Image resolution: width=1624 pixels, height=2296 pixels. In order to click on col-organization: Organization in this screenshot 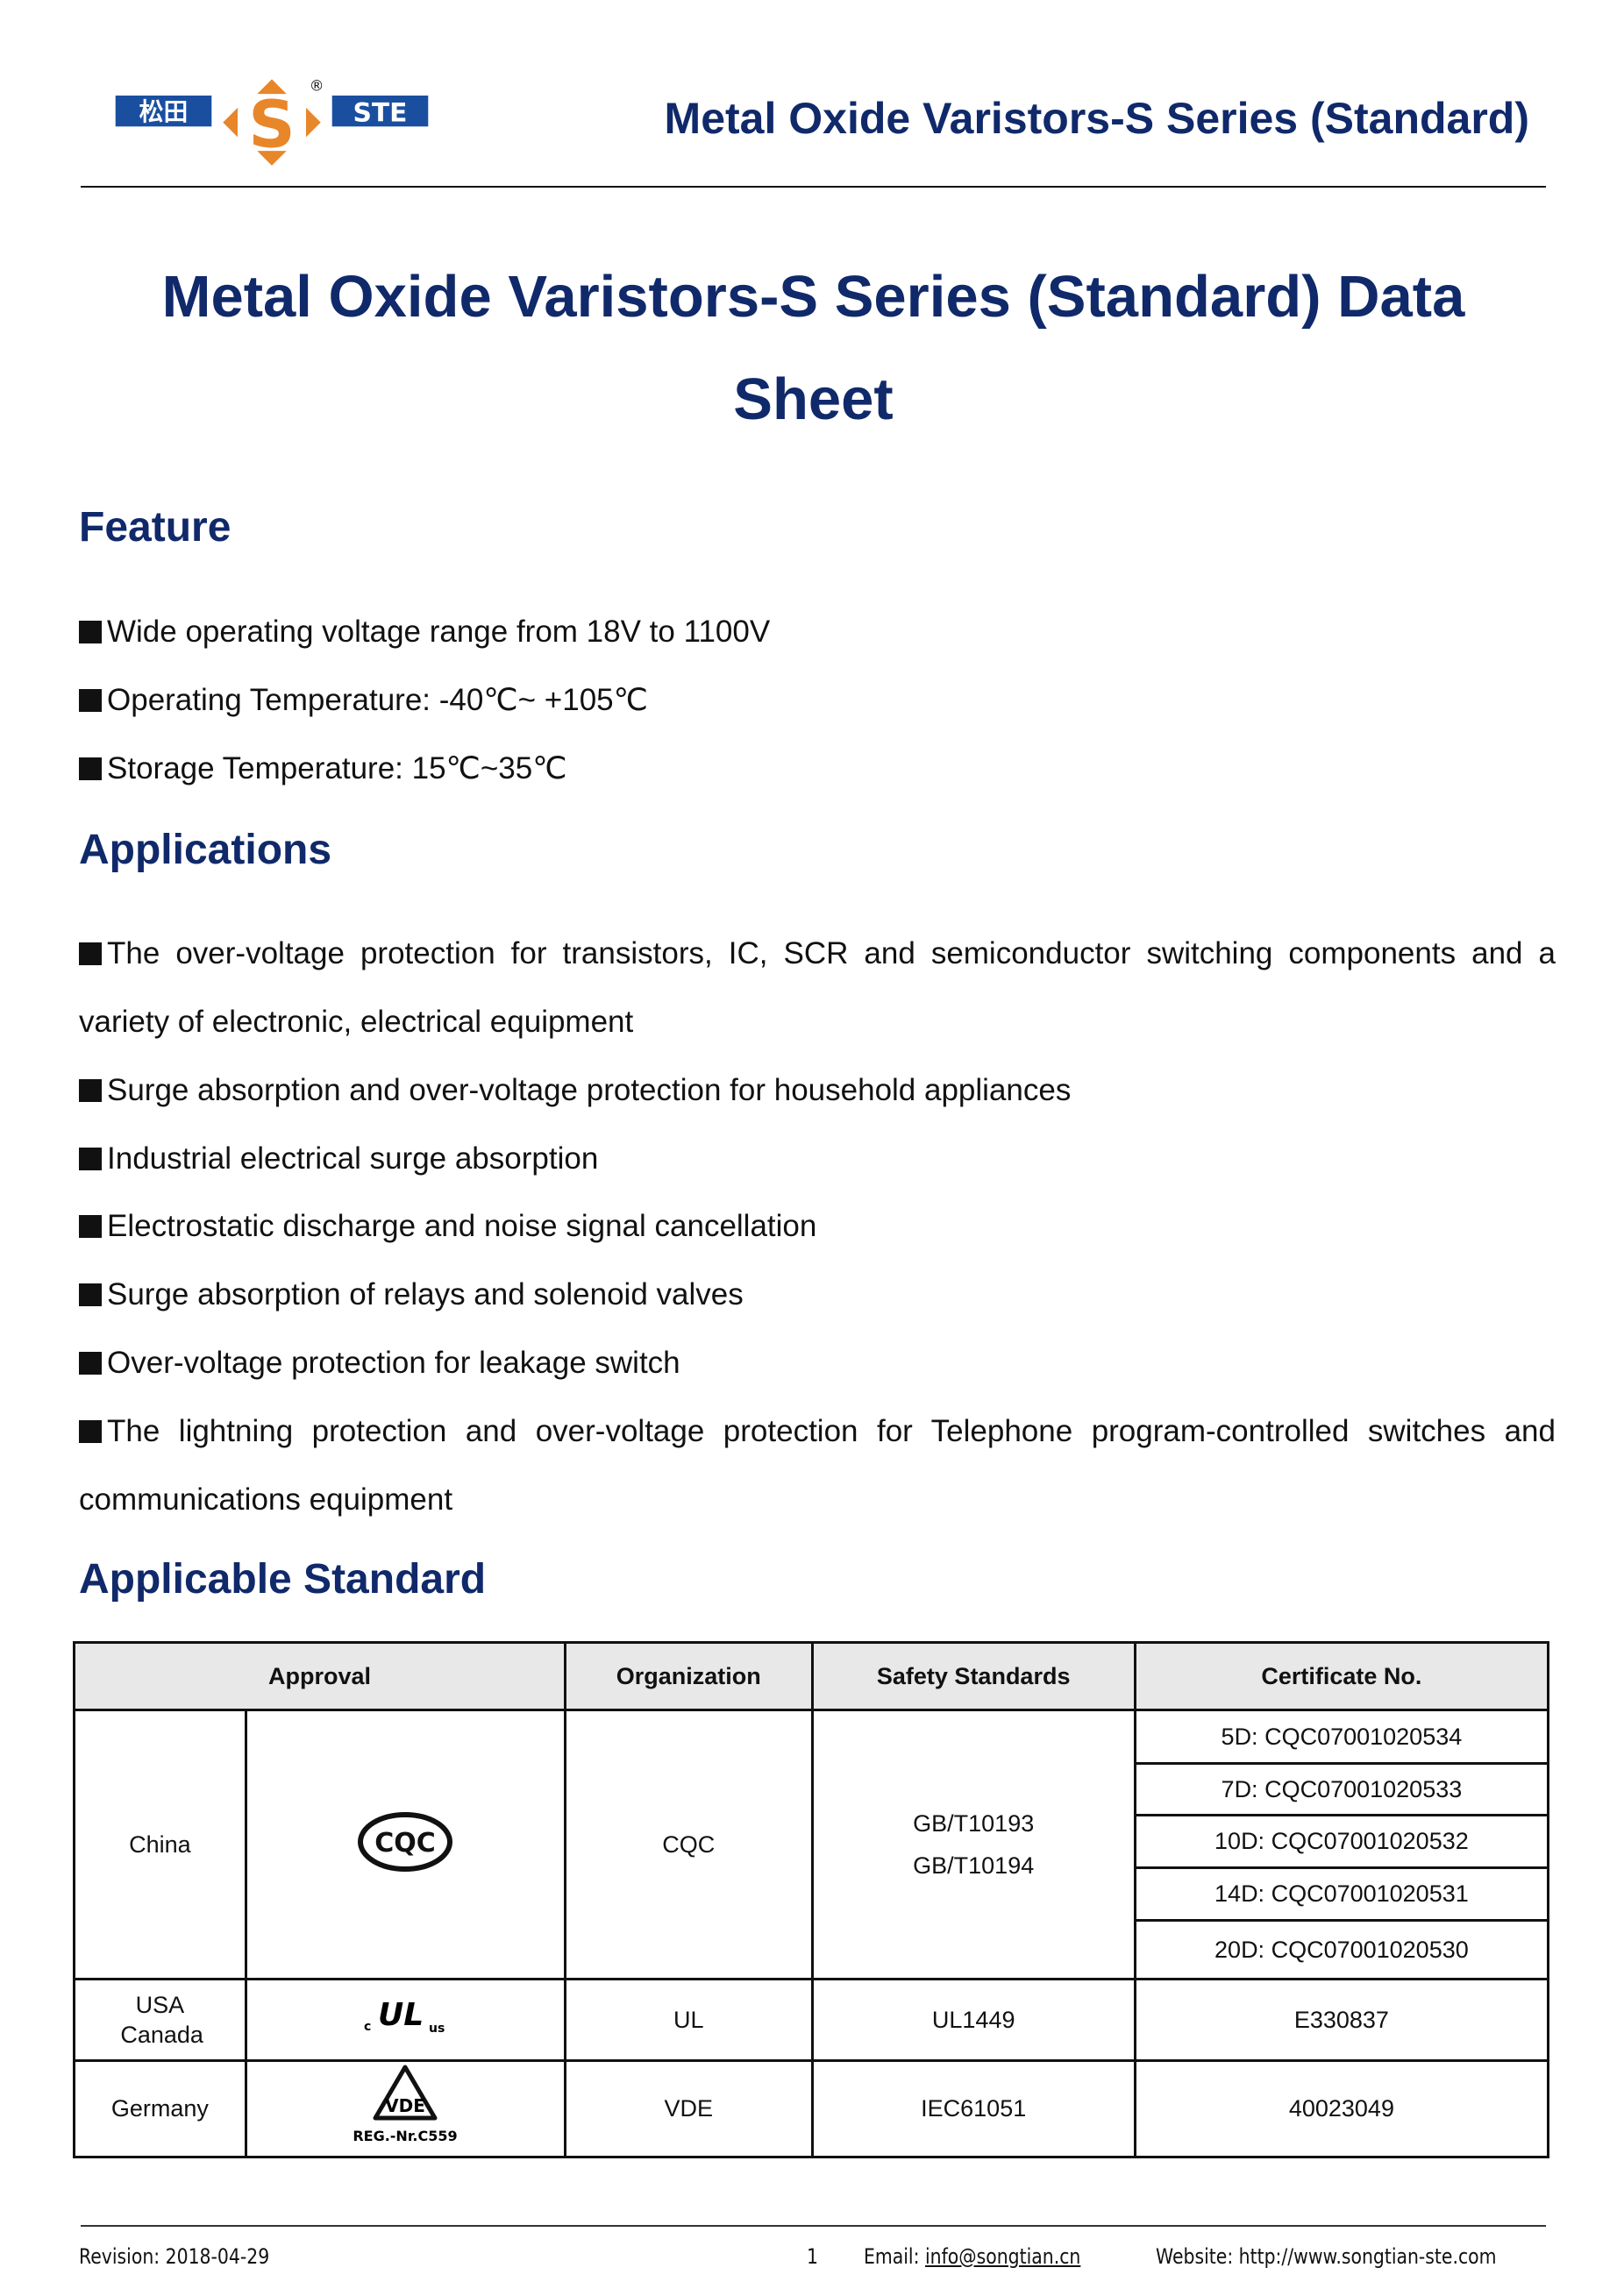, I will do `click(689, 1676)`.